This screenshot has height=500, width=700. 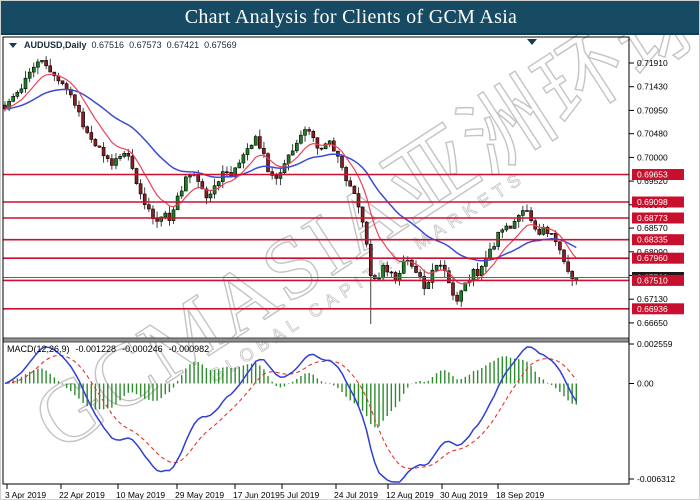 I want to click on price-tick-label: 0.66650, so click(x=652, y=323).